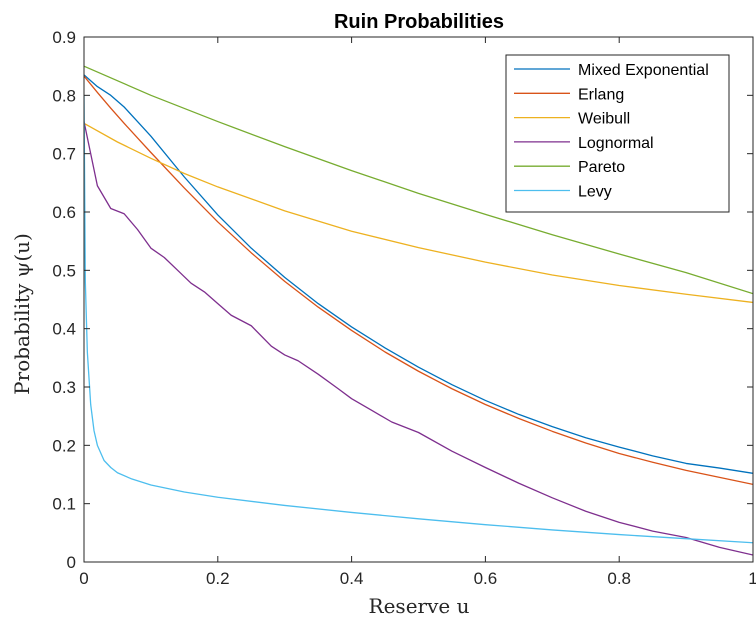 The image size is (756, 622). Describe the element at coordinates (752, 578) in the screenshot. I see `x-tick-label: 1` at that location.